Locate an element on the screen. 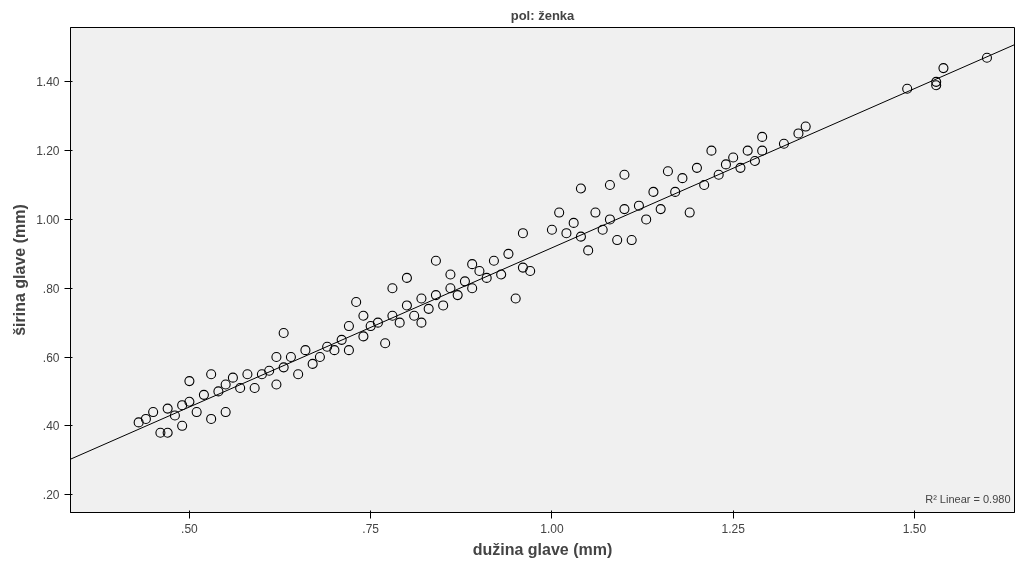  y-tick-label: 1.20 is located at coordinates (48, 151).